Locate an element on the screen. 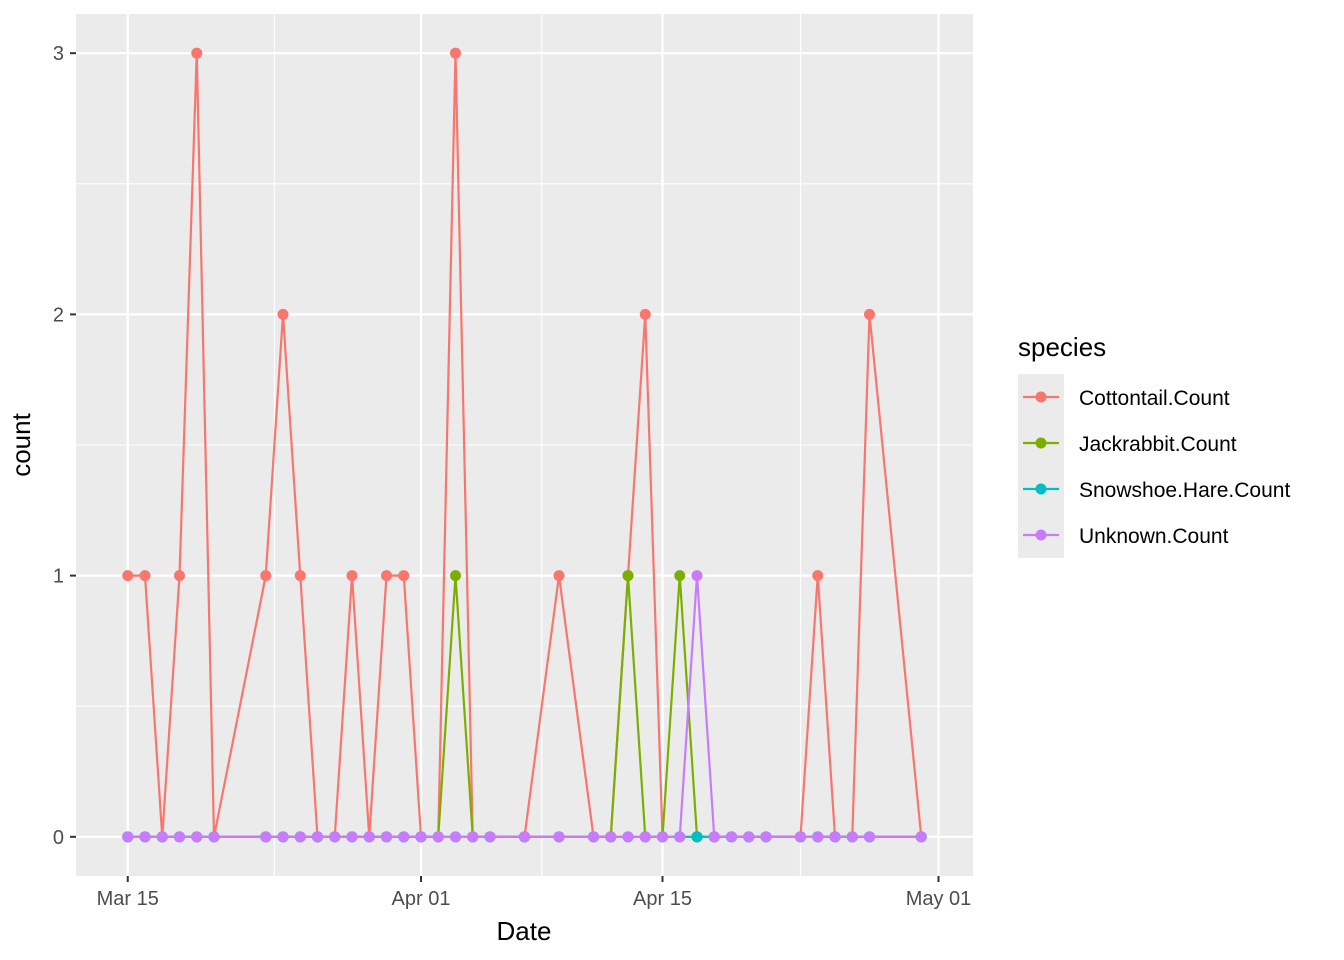 The height and width of the screenshot is (960, 1344). legend-label: Cottontail.Count is located at coordinates (1154, 398).